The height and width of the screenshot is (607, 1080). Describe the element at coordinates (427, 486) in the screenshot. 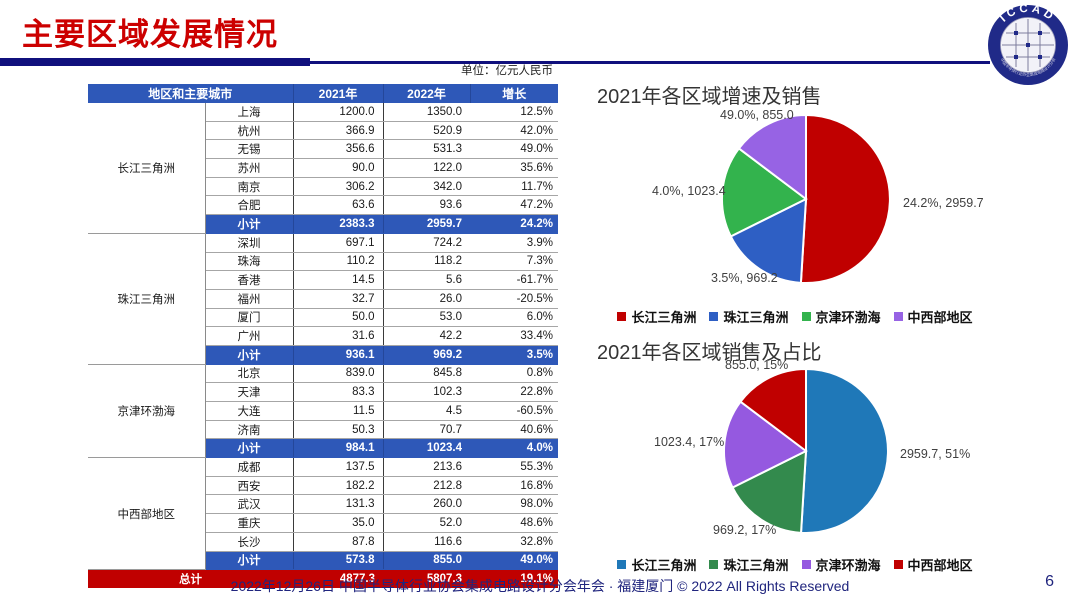

I see `value-2022-cell: 212.8` at that location.